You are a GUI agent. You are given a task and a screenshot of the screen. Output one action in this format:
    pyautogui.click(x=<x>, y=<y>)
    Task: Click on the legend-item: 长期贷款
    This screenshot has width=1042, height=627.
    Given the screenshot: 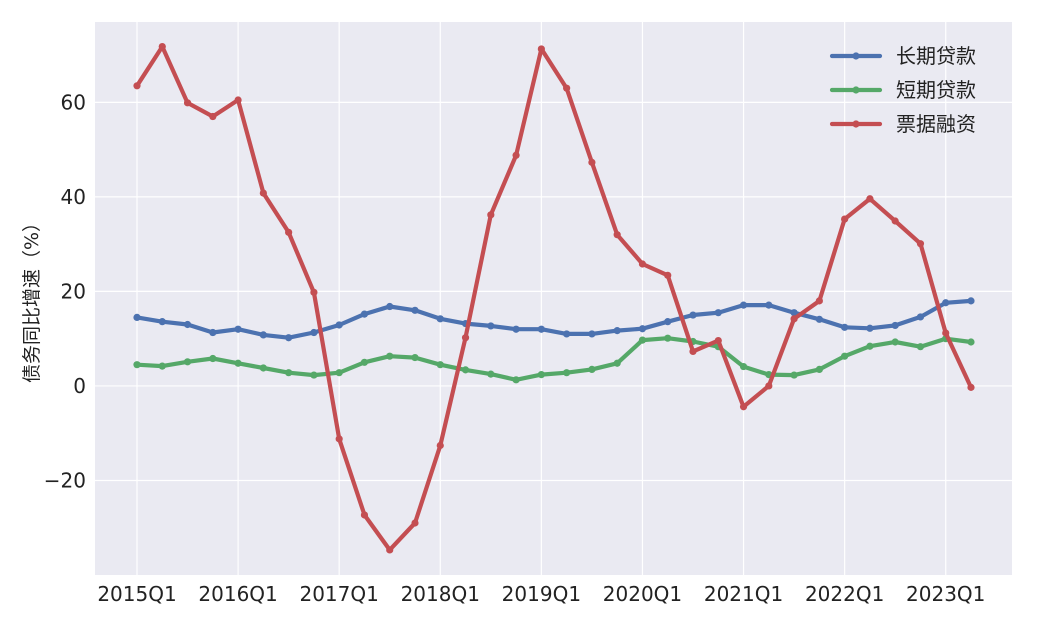 What is the action you would take?
    pyautogui.click(x=902, y=56)
    